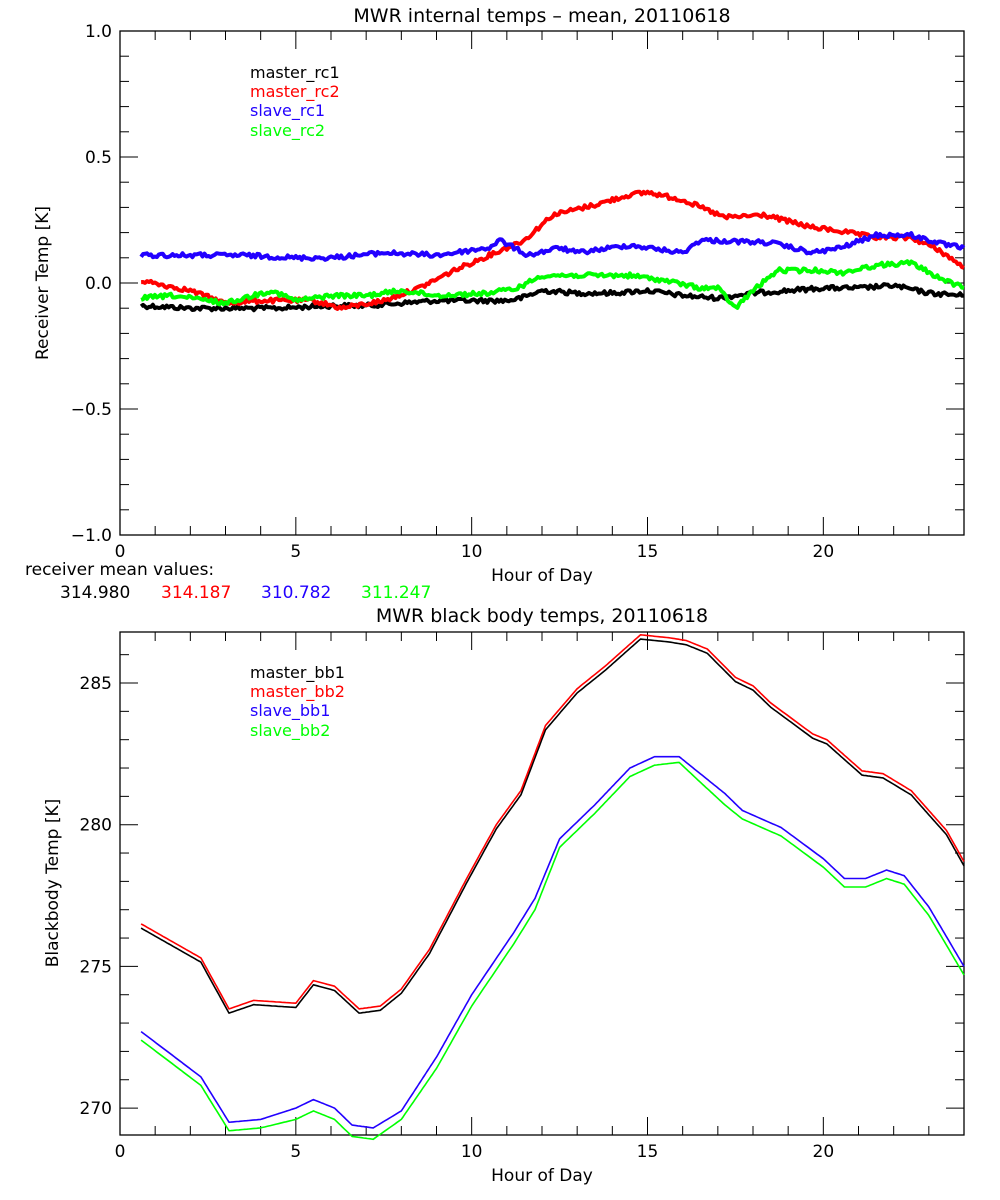 This screenshot has width=1000, height=1200. Describe the element at coordinates (542, 616) in the screenshot. I see `plot2-title: MWR black body temps, 20110618` at that location.